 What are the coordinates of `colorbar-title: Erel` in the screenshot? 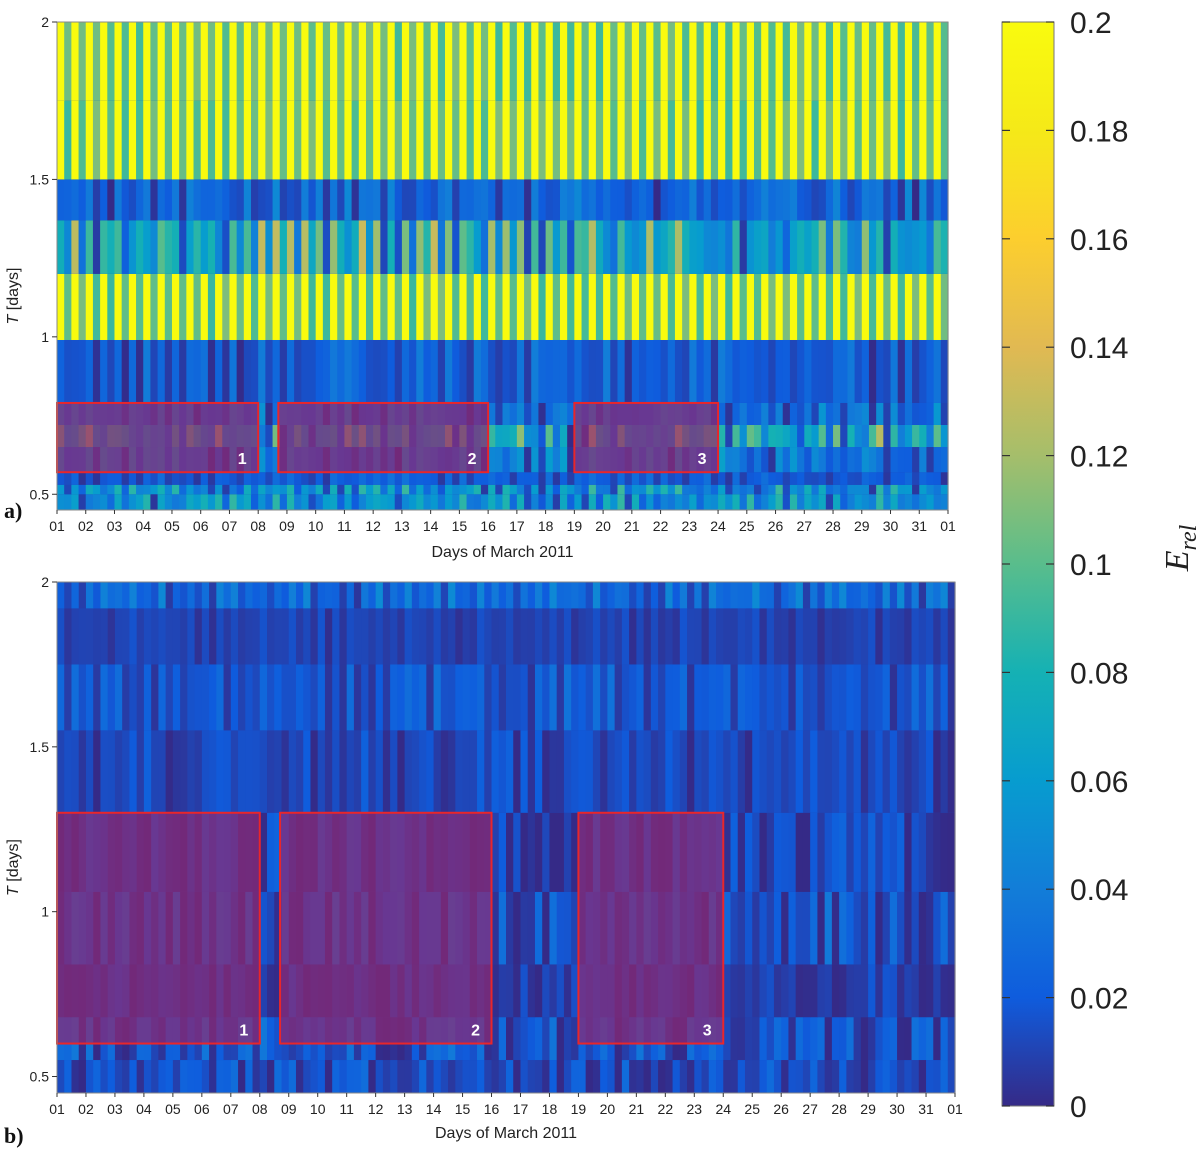 It's located at (1179, 548).